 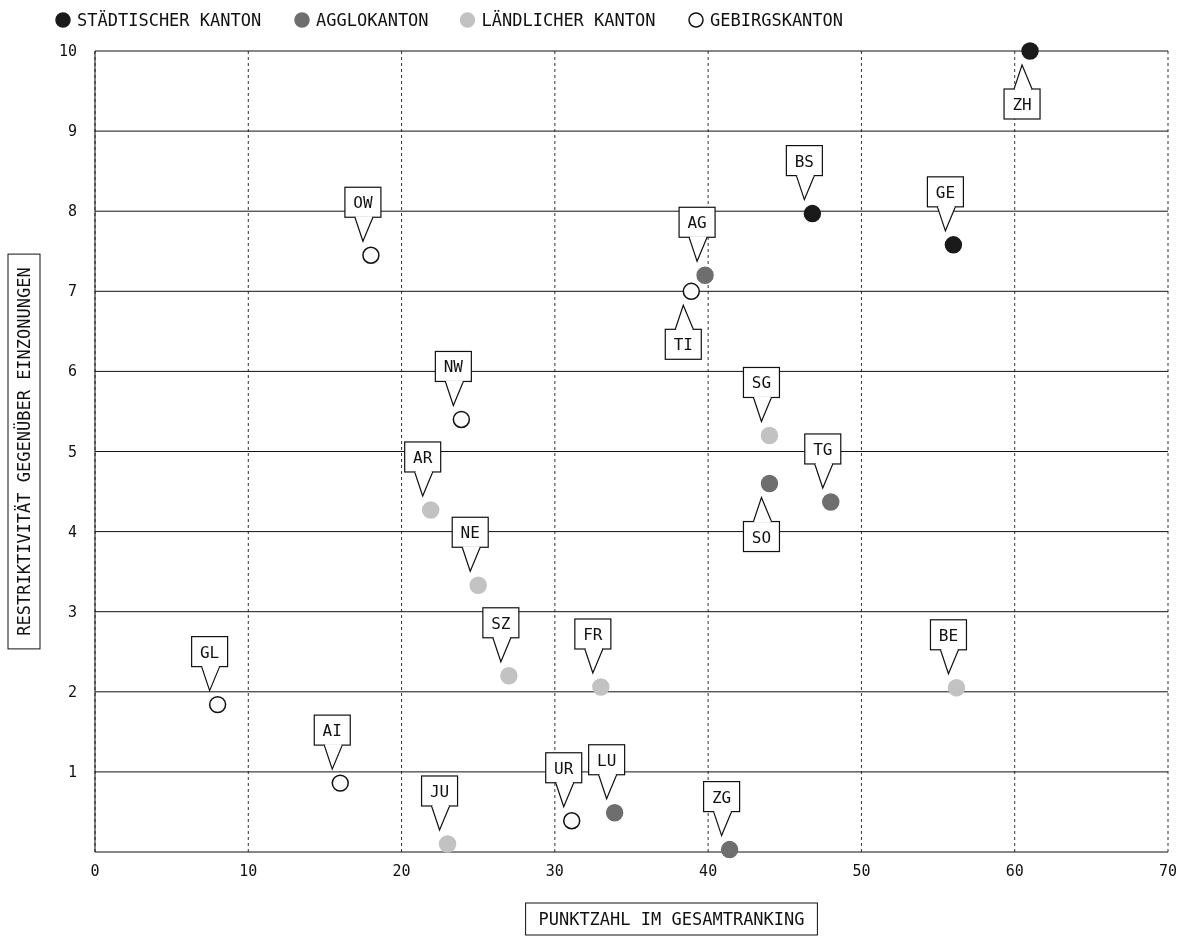 I want to click on annotation: AG, so click(x=697, y=223).